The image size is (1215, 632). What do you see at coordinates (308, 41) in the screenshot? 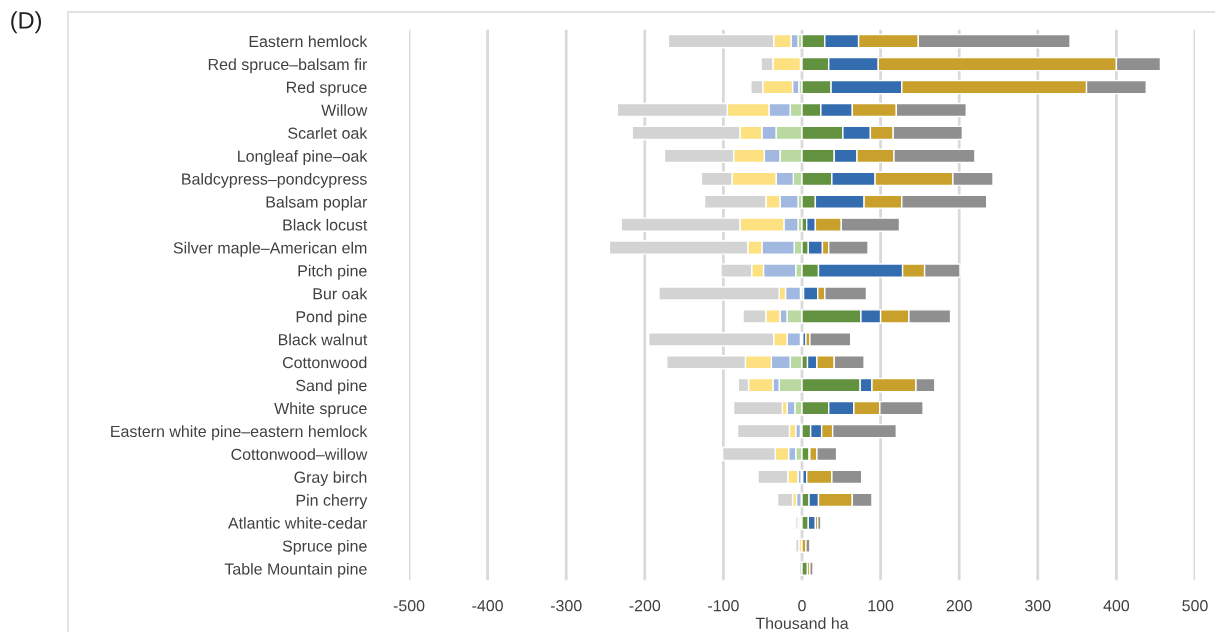
I see `y-tick-label: Eastern hemlock` at bounding box center [308, 41].